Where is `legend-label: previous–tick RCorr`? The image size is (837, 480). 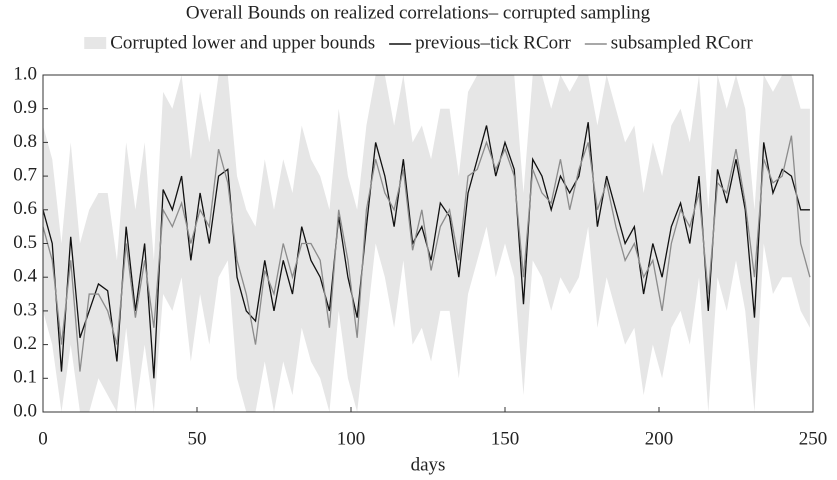
legend-label: previous–tick RCorr is located at coordinates (493, 42).